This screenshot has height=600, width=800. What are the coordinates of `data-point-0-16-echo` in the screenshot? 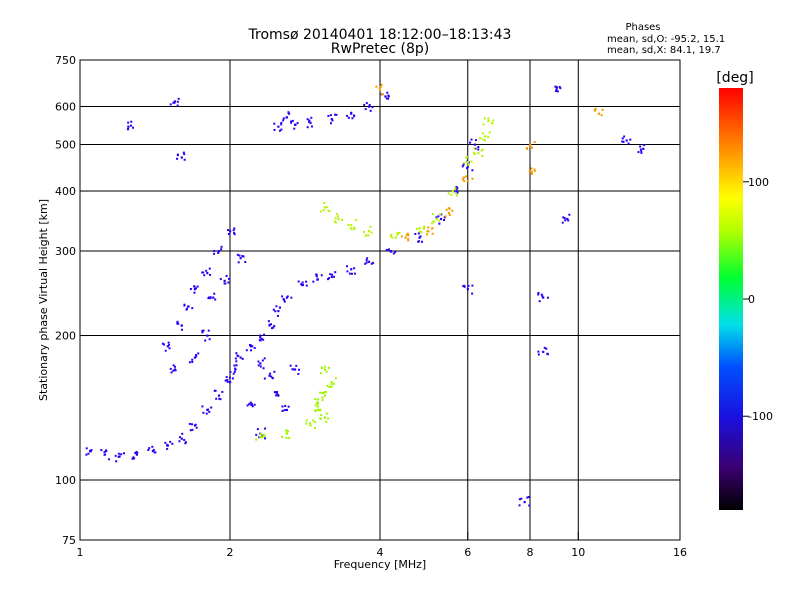 It's located at (273, 309).